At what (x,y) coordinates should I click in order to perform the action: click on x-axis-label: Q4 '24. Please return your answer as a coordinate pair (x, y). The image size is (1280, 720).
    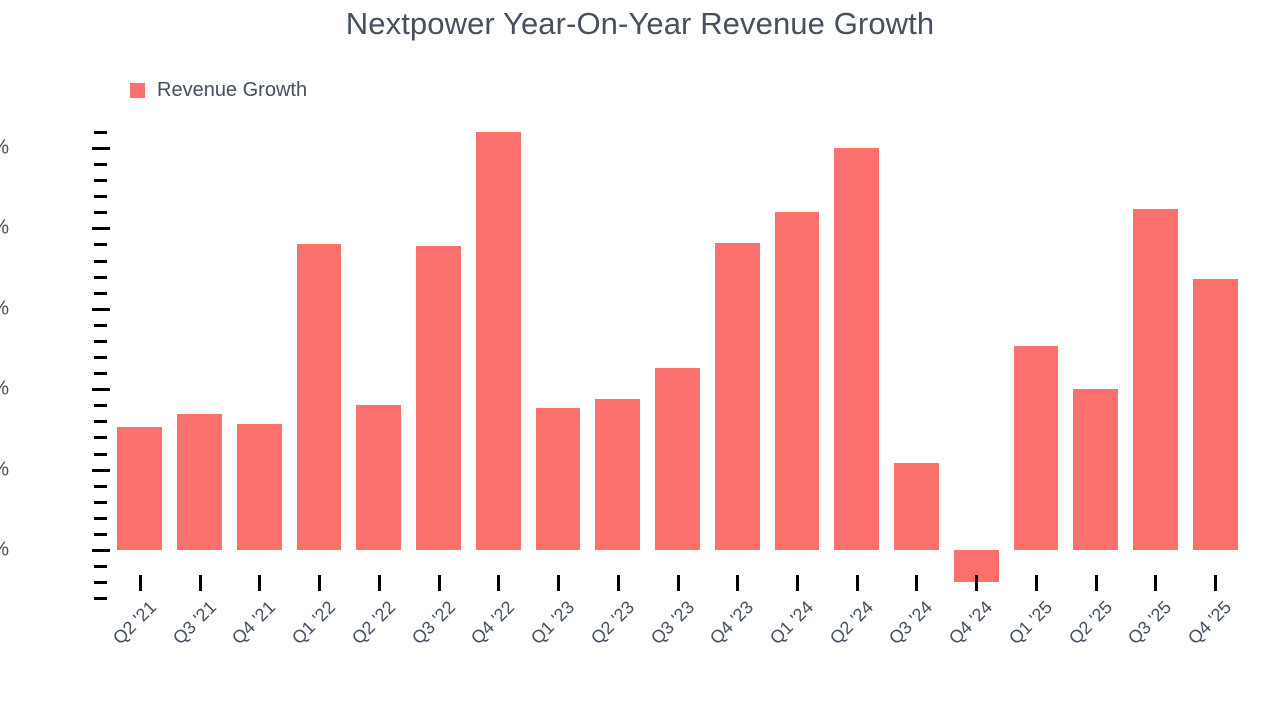
    Looking at the image, I should click on (971, 623).